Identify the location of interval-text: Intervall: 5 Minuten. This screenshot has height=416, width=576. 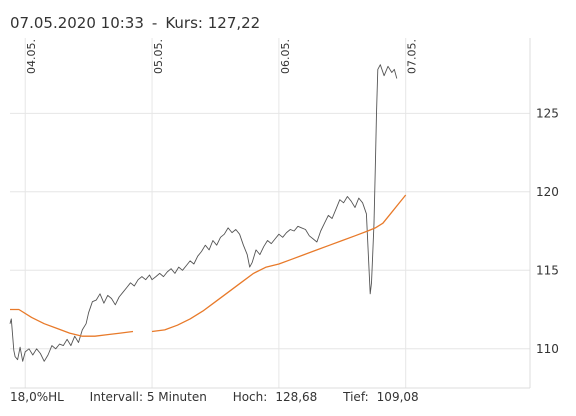
(148, 397).